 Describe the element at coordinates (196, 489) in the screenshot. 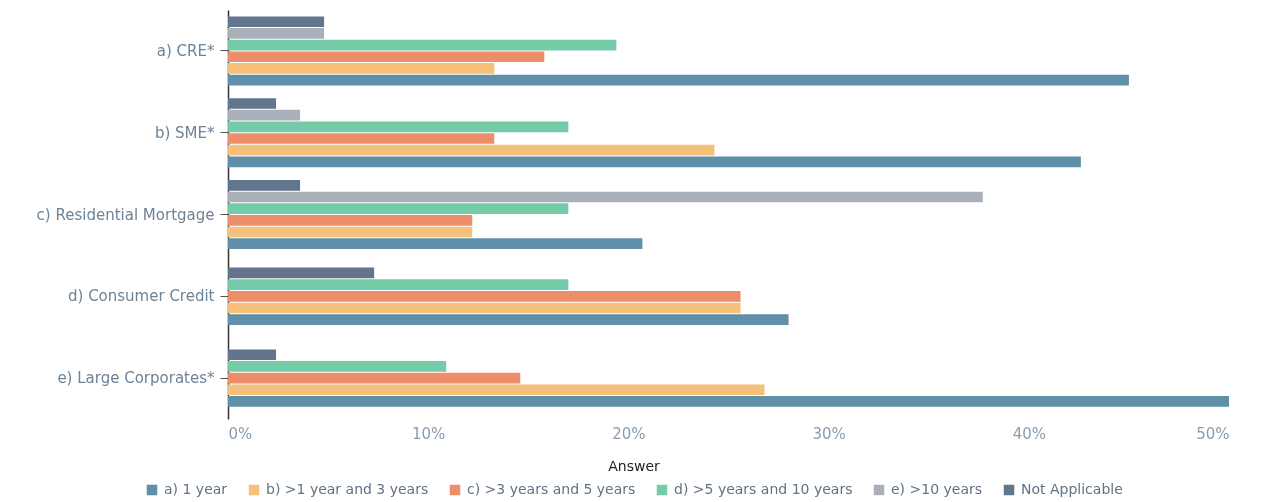

I see `legend-label: a) 1 year` at that location.